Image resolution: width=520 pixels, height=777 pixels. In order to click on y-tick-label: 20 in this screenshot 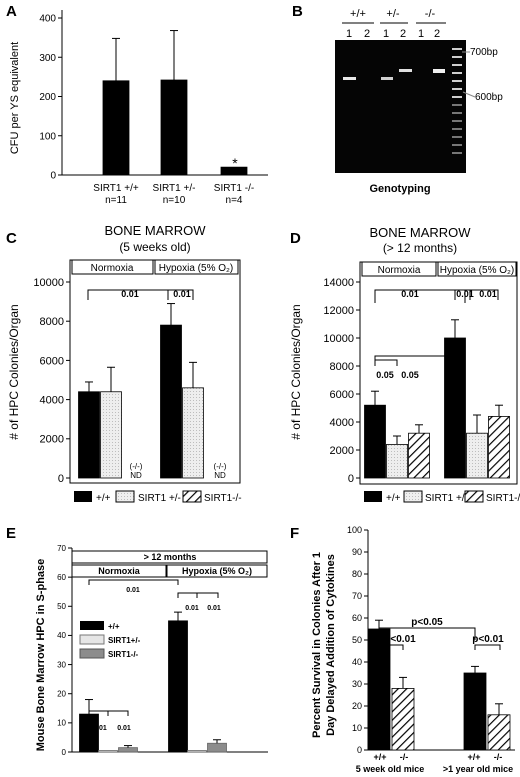, I will do `click(61, 694)`.